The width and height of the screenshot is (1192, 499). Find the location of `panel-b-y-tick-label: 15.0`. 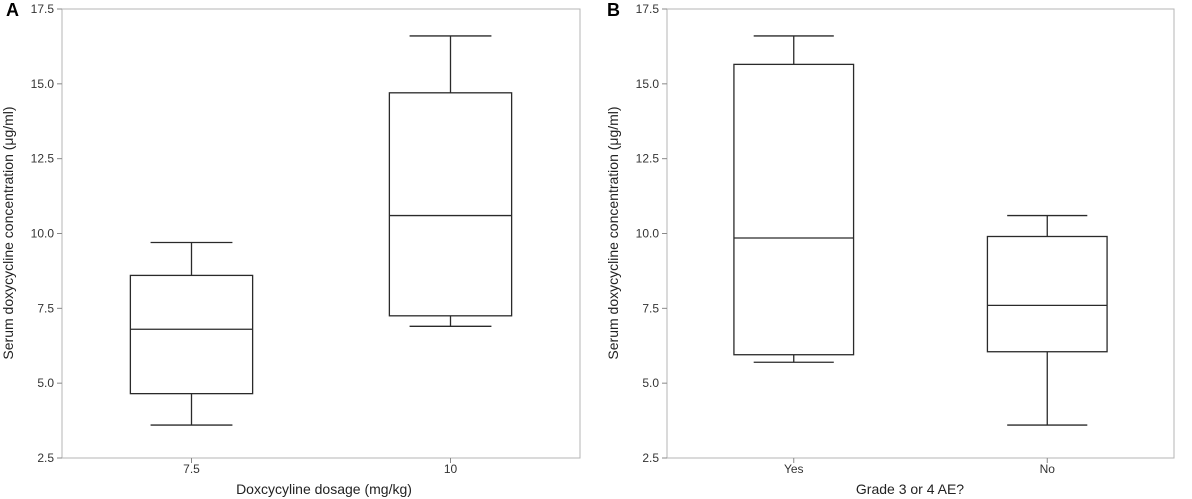

panel-b-y-tick-label: 15.0 is located at coordinates (648, 84).